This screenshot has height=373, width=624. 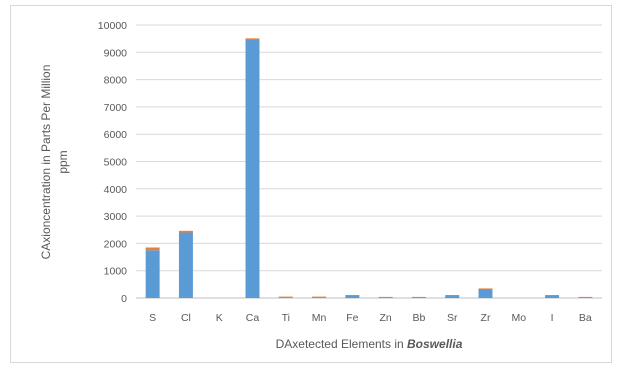 I want to click on x-tick-label: I, so click(x=552, y=318).